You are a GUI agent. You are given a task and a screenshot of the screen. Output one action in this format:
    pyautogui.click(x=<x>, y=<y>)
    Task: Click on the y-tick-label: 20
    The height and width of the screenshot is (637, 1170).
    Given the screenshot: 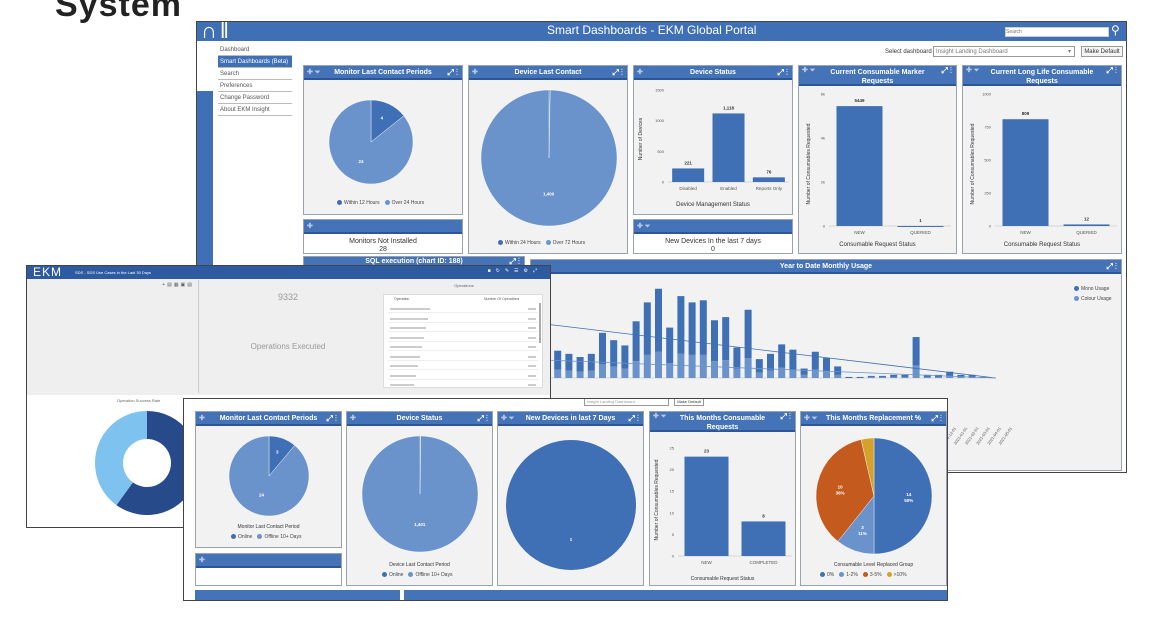 What is the action you would take?
    pyautogui.click(x=672, y=469)
    